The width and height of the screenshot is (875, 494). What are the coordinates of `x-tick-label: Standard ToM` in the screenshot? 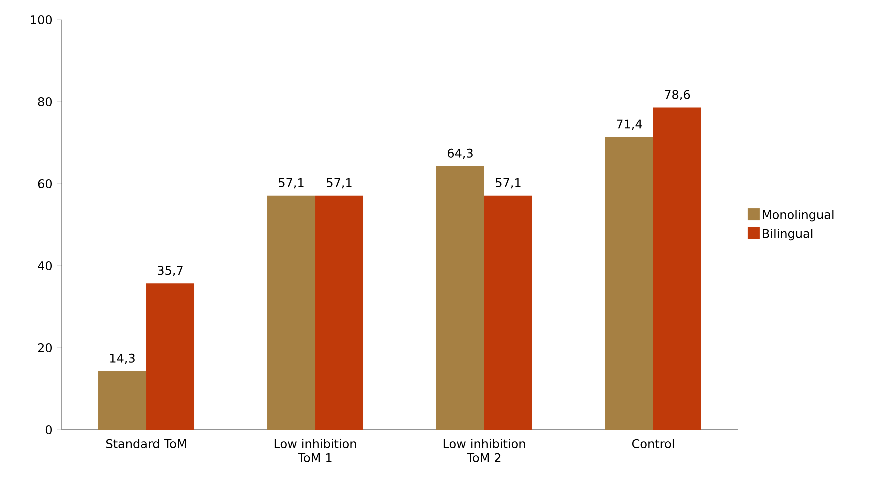 It's located at (146, 443).